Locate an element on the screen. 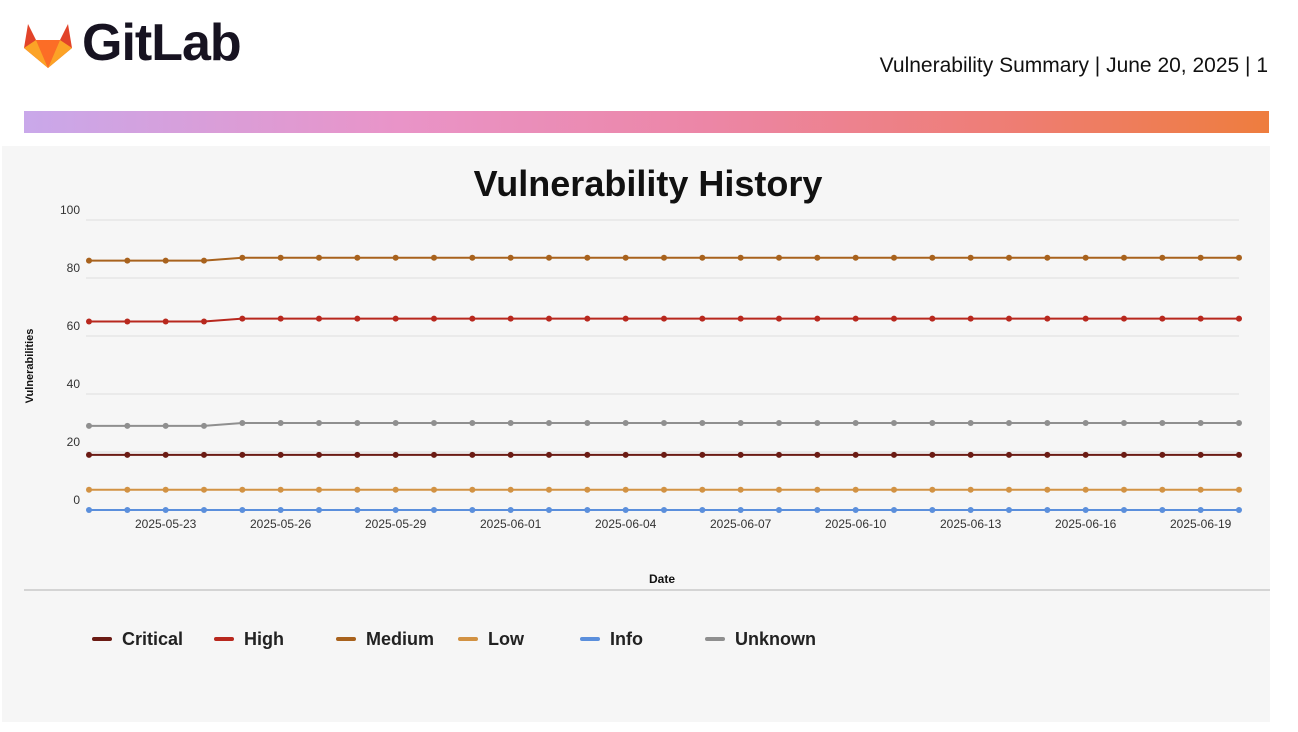 The image size is (1298, 732). y-tick-label: 100 is located at coordinates (70, 210).